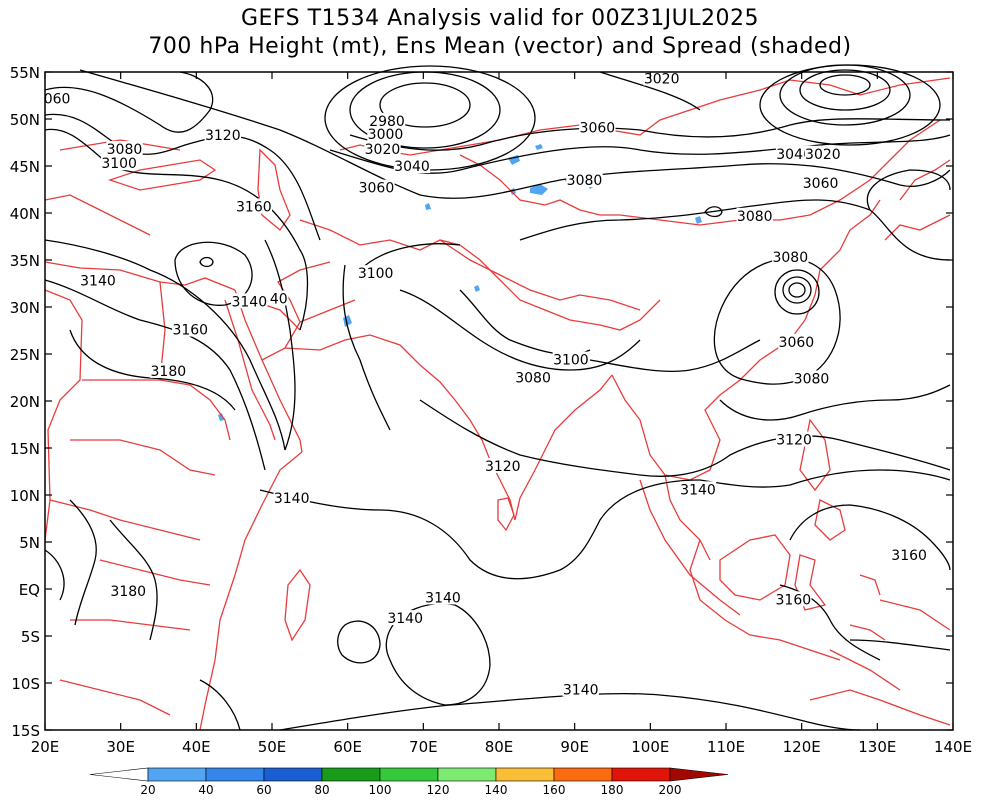 This screenshot has width=1000, height=800. What do you see at coordinates (877, 747) in the screenshot?
I see `lon-label: 130E` at bounding box center [877, 747].